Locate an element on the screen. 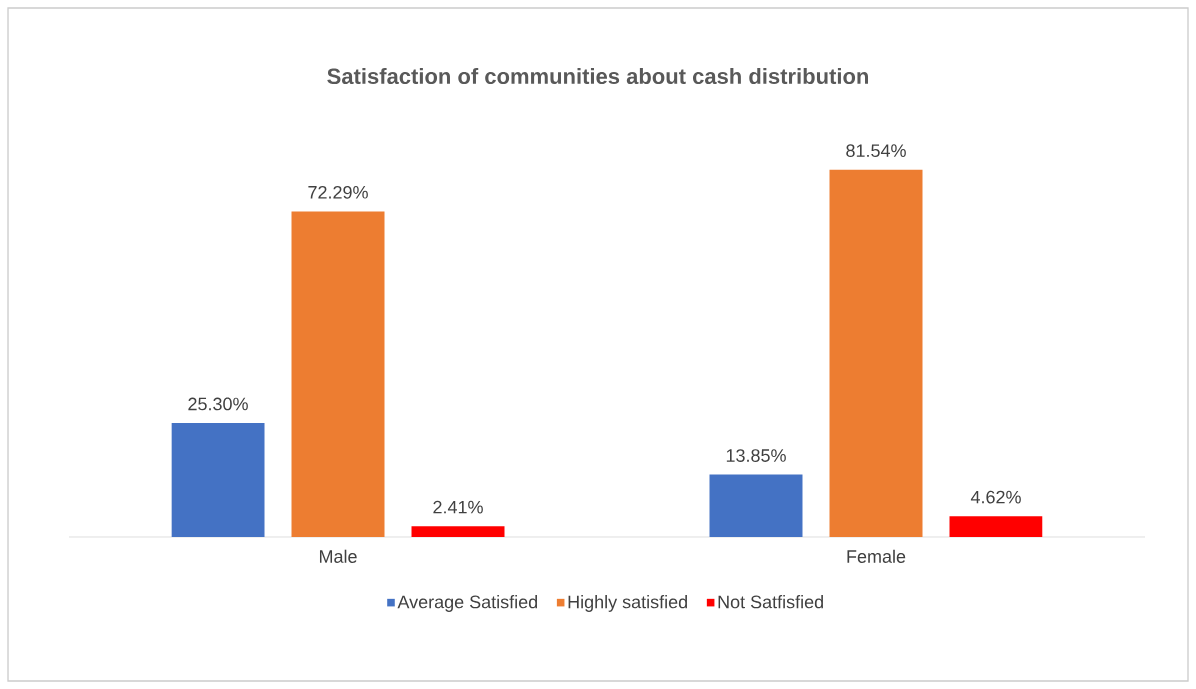 The image size is (1196, 689). data-label: 25.30% is located at coordinates (218, 404).